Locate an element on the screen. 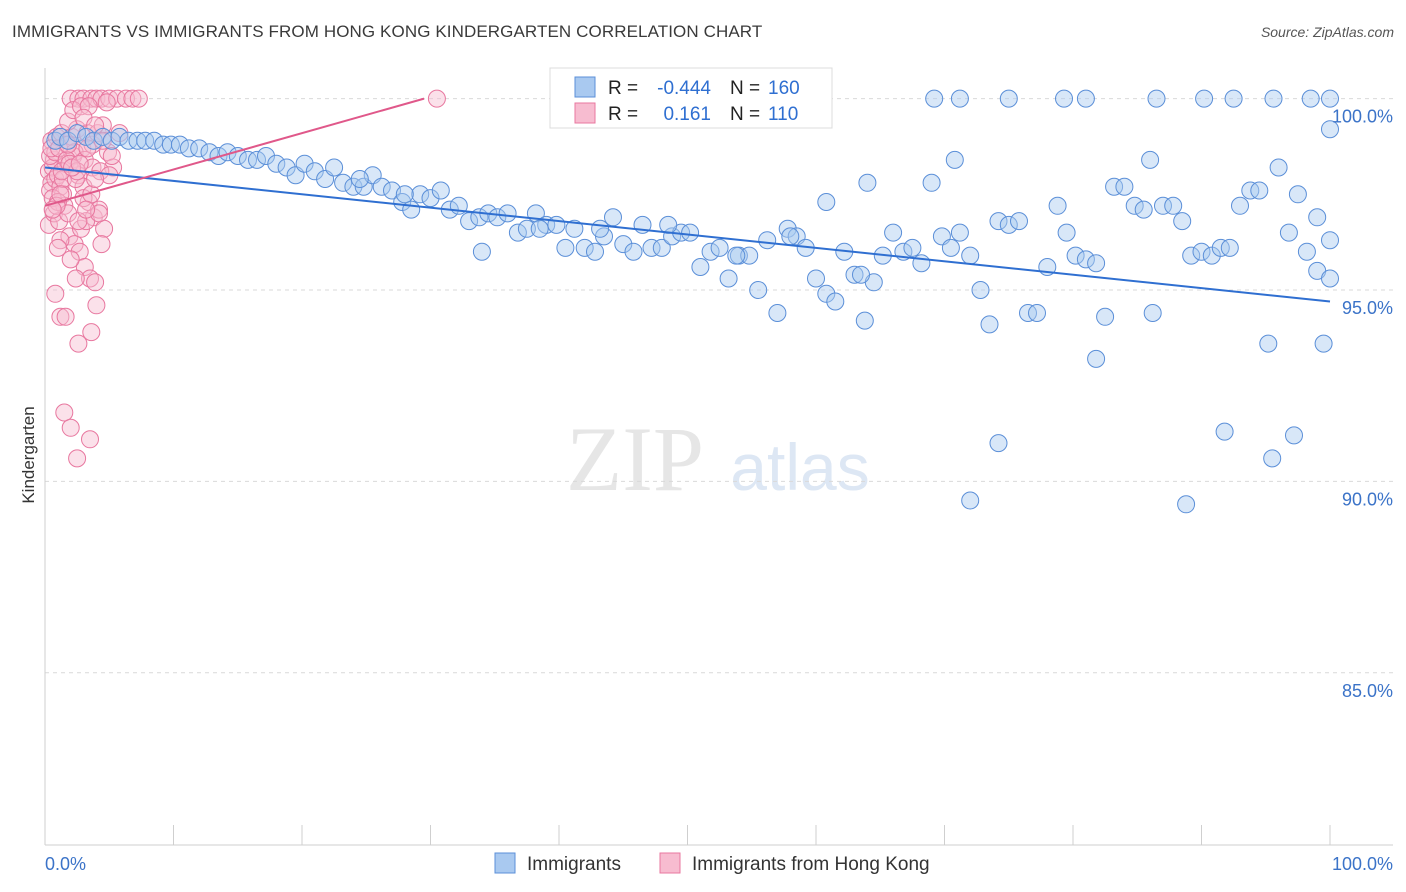 This screenshot has height=892, width=1406. legend-r-value-2: 0.161 is located at coordinates (687, 114).